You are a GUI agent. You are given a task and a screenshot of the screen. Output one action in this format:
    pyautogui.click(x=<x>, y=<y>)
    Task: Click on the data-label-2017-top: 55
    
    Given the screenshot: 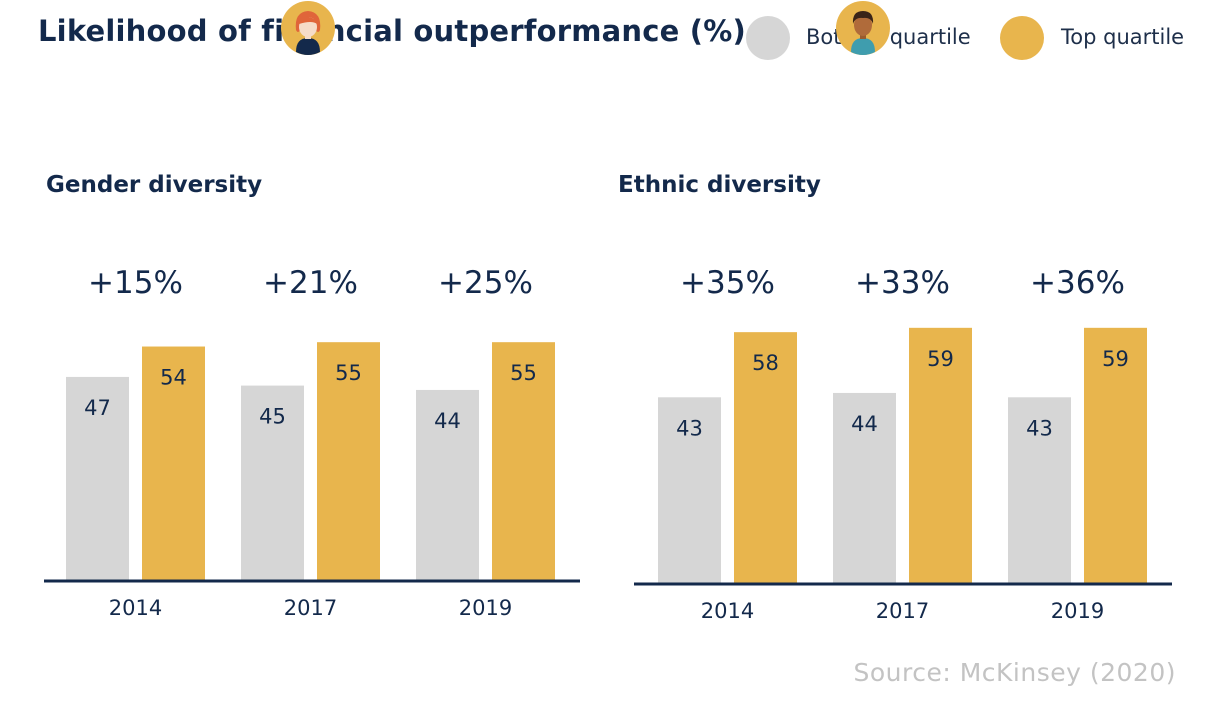 What is the action you would take?
    pyautogui.click(x=348, y=373)
    